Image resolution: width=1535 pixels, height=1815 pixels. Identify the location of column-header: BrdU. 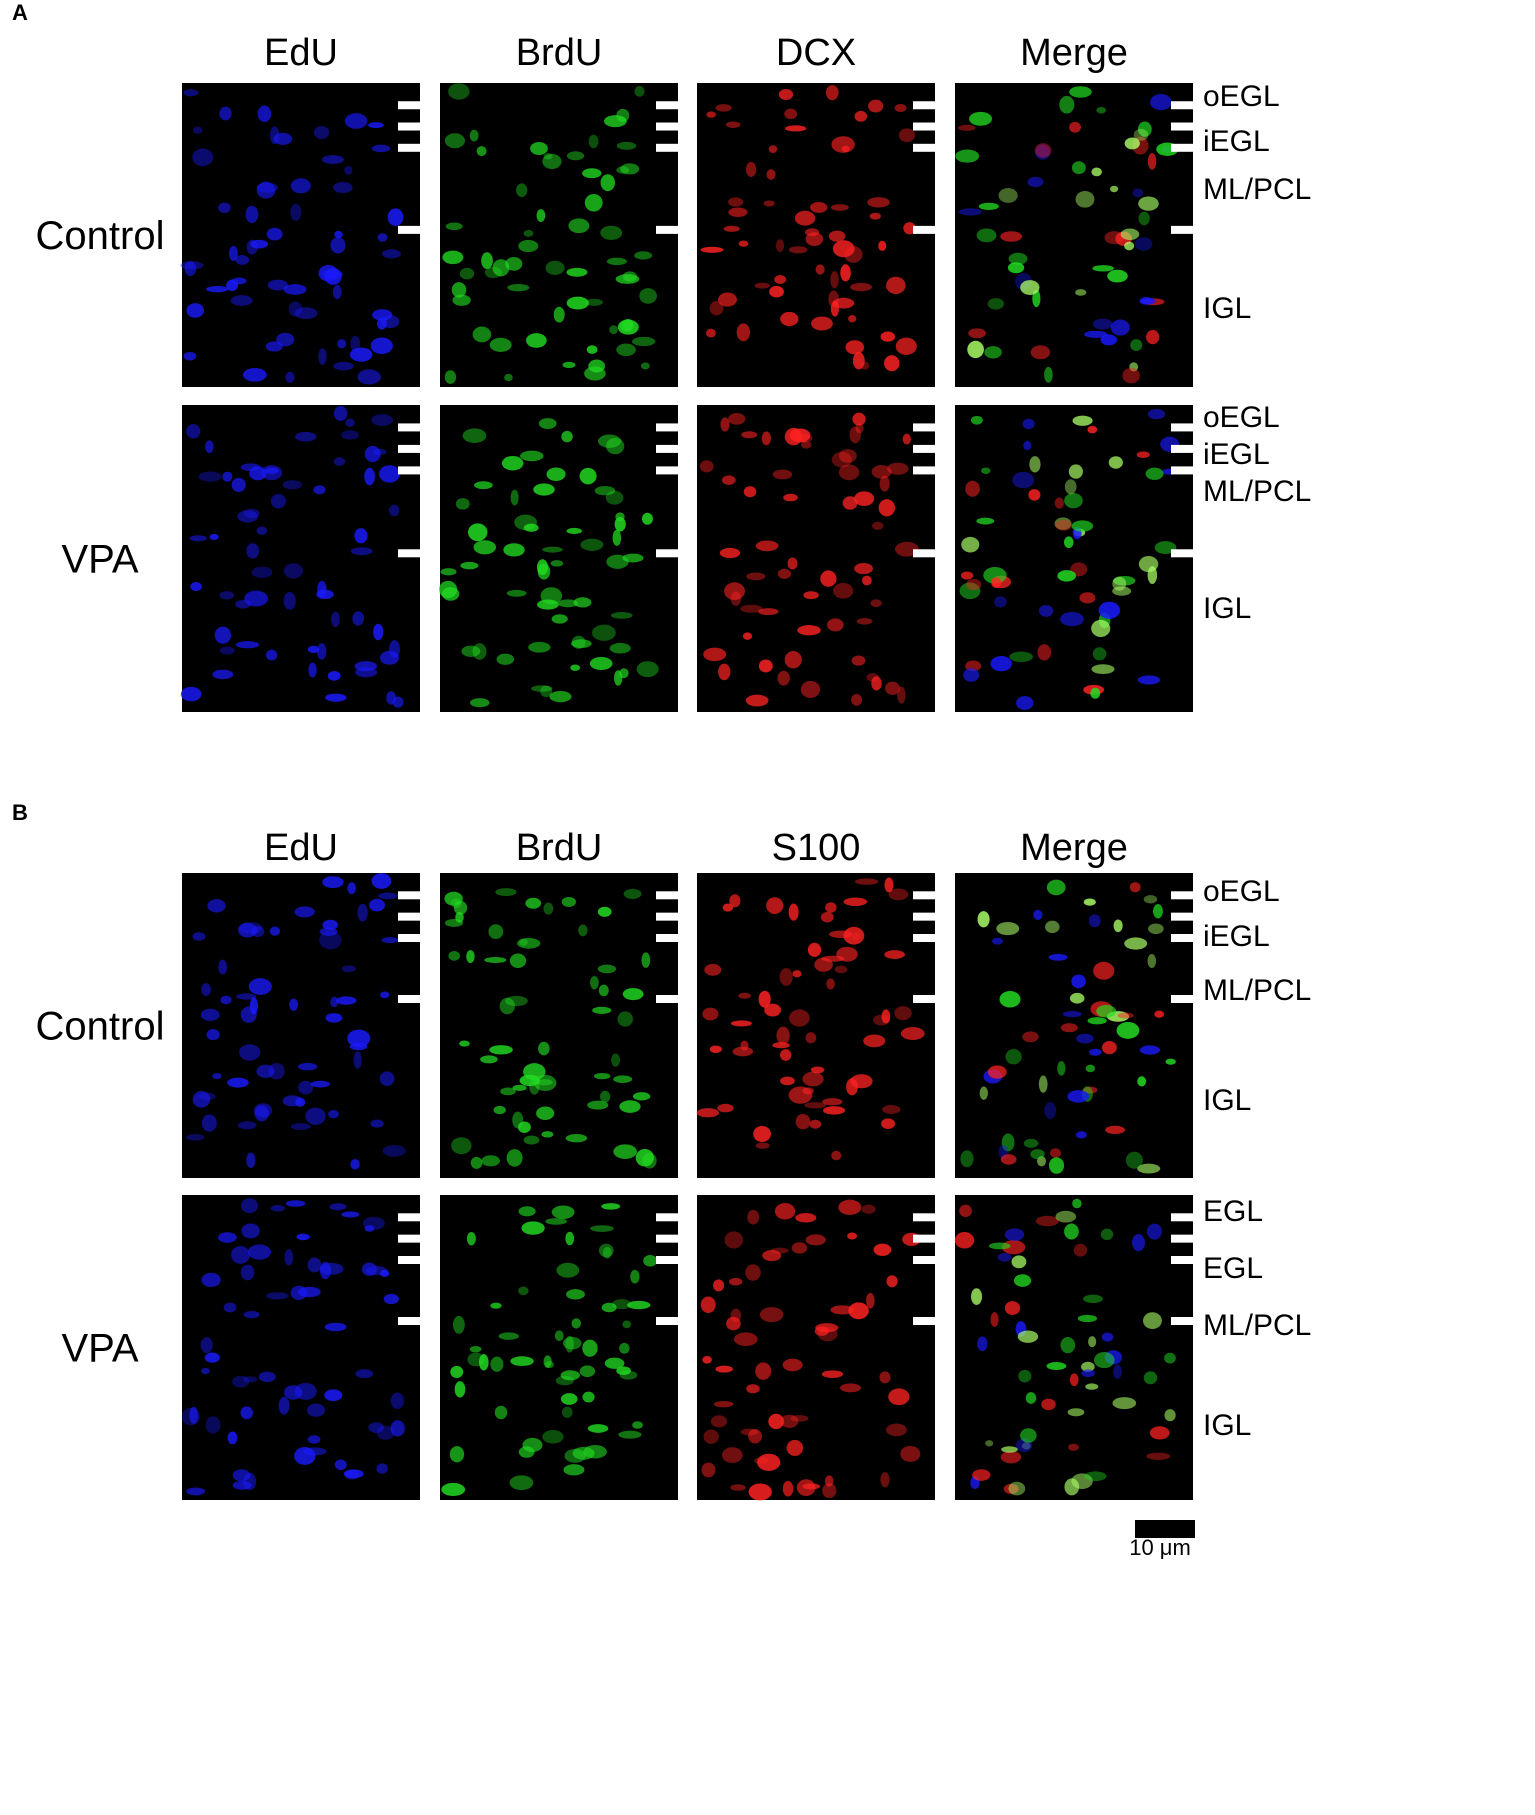
(559, 53).